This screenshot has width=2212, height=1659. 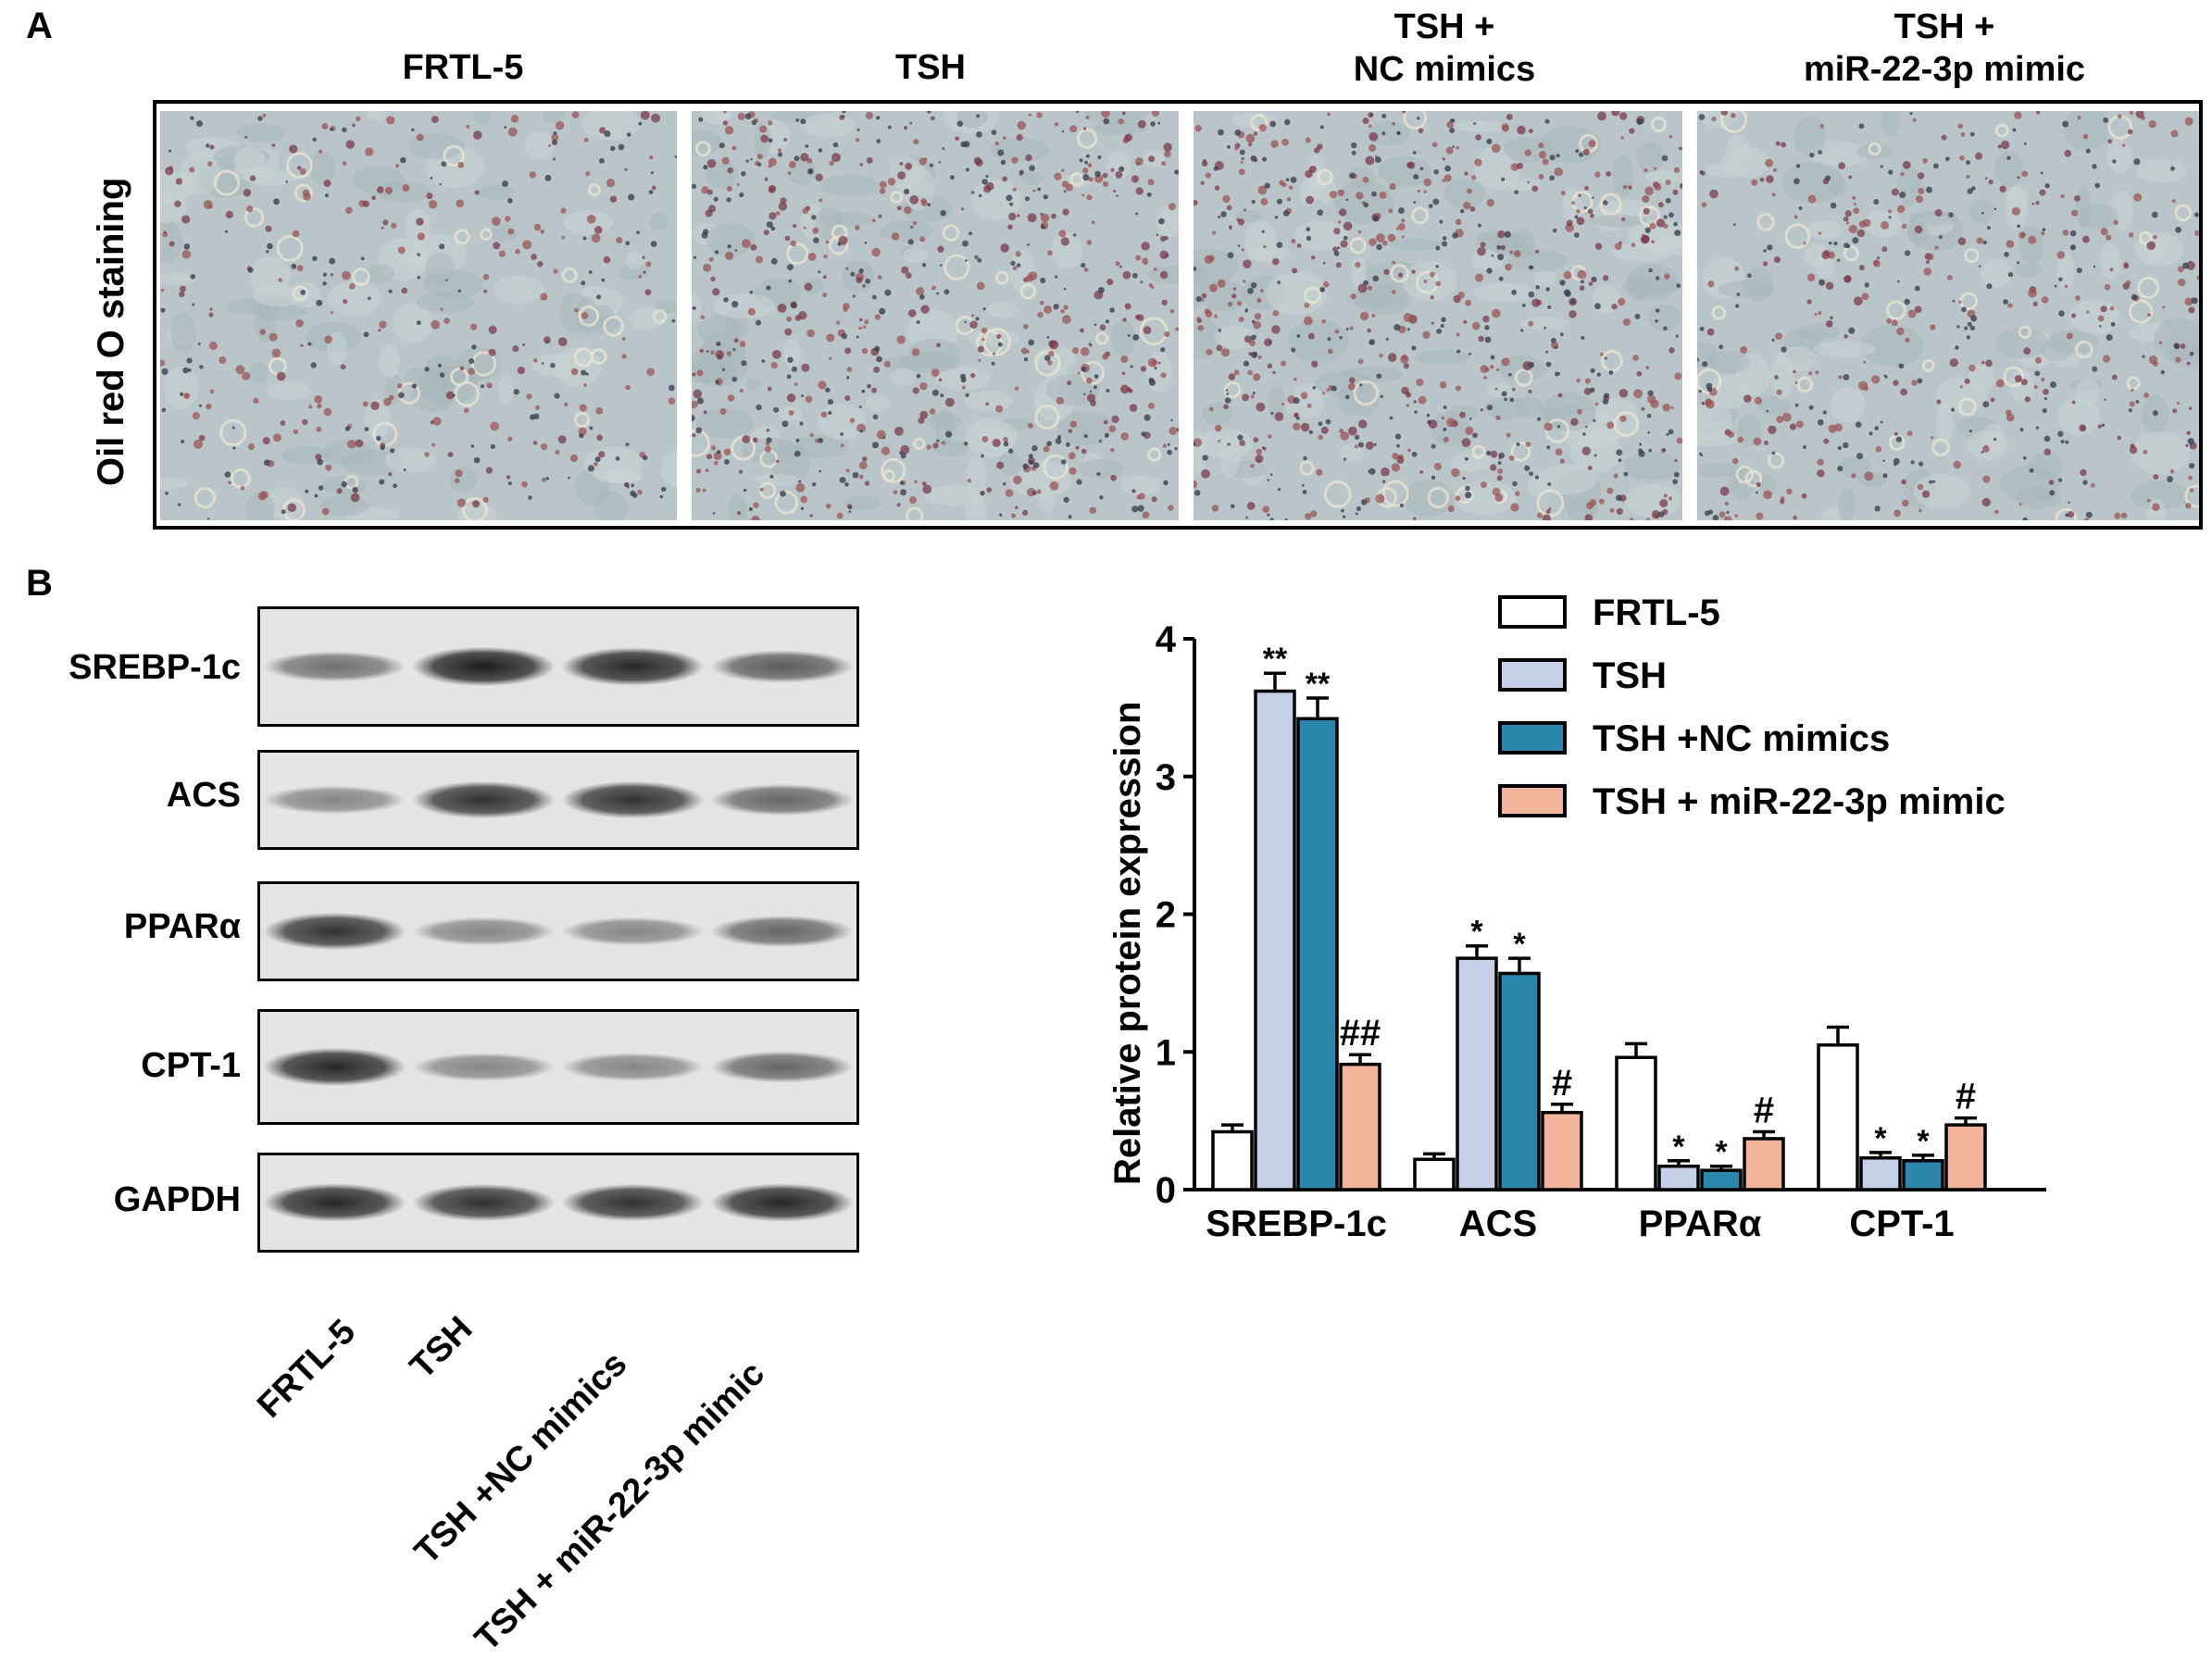 What do you see at coordinates (177, 1199) in the screenshot?
I see `blot-label-gapdh: GAPDH` at bounding box center [177, 1199].